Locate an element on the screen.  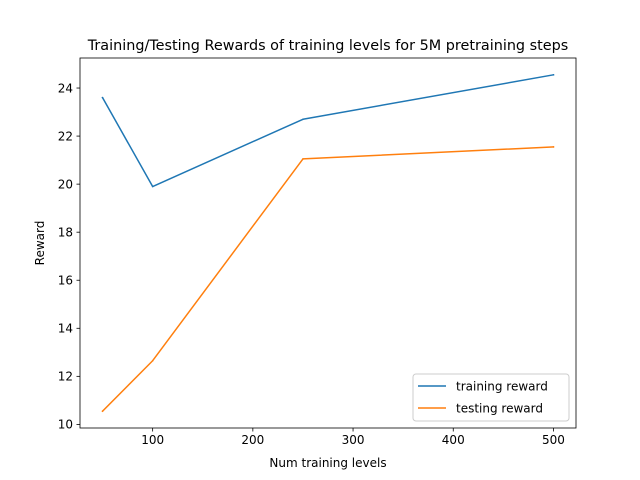
x-tick-label: 300 is located at coordinates (353, 440).